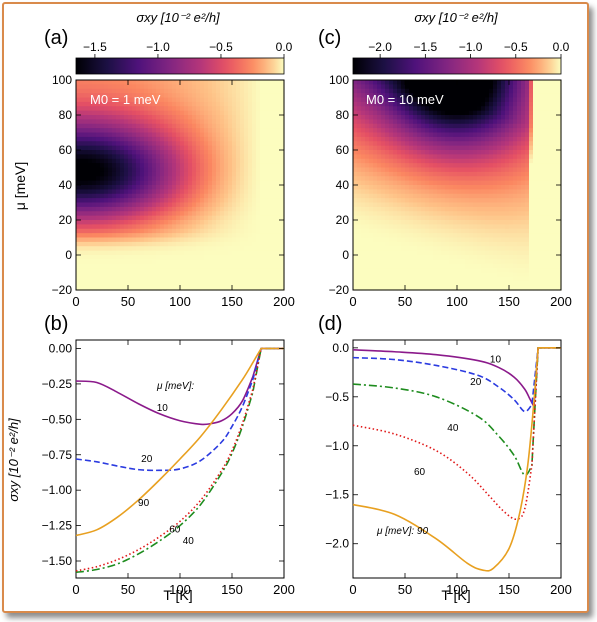 The image size is (597, 622). Describe the element at coordinates (66, 115) in the screenshot. I see `y-tick-label: 80` at that location.